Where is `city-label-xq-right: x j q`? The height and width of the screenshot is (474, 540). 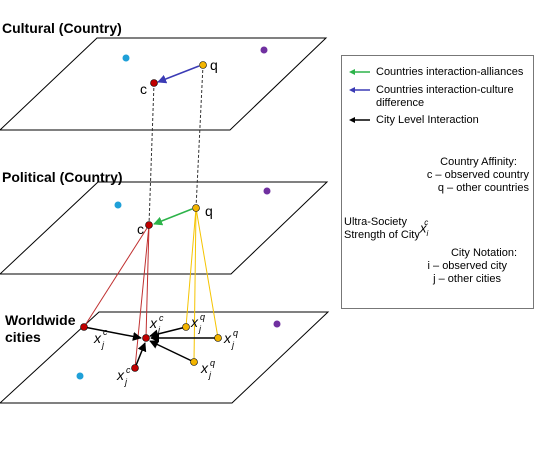
city-label-xq-right: x j q is located at coordinates (230, 339).